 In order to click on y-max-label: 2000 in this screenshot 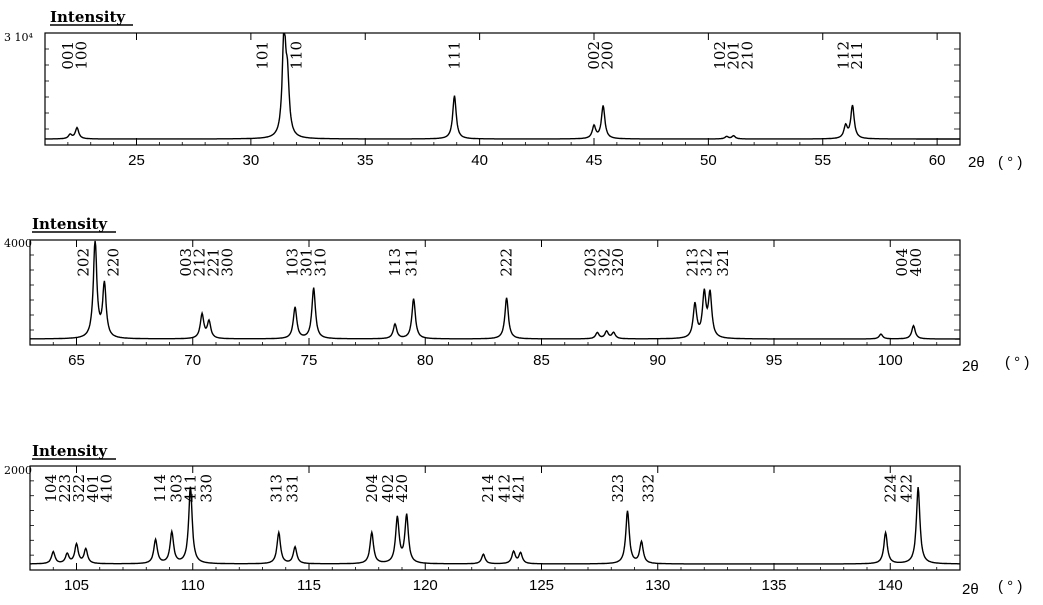, I will do `click(18, 470)`.